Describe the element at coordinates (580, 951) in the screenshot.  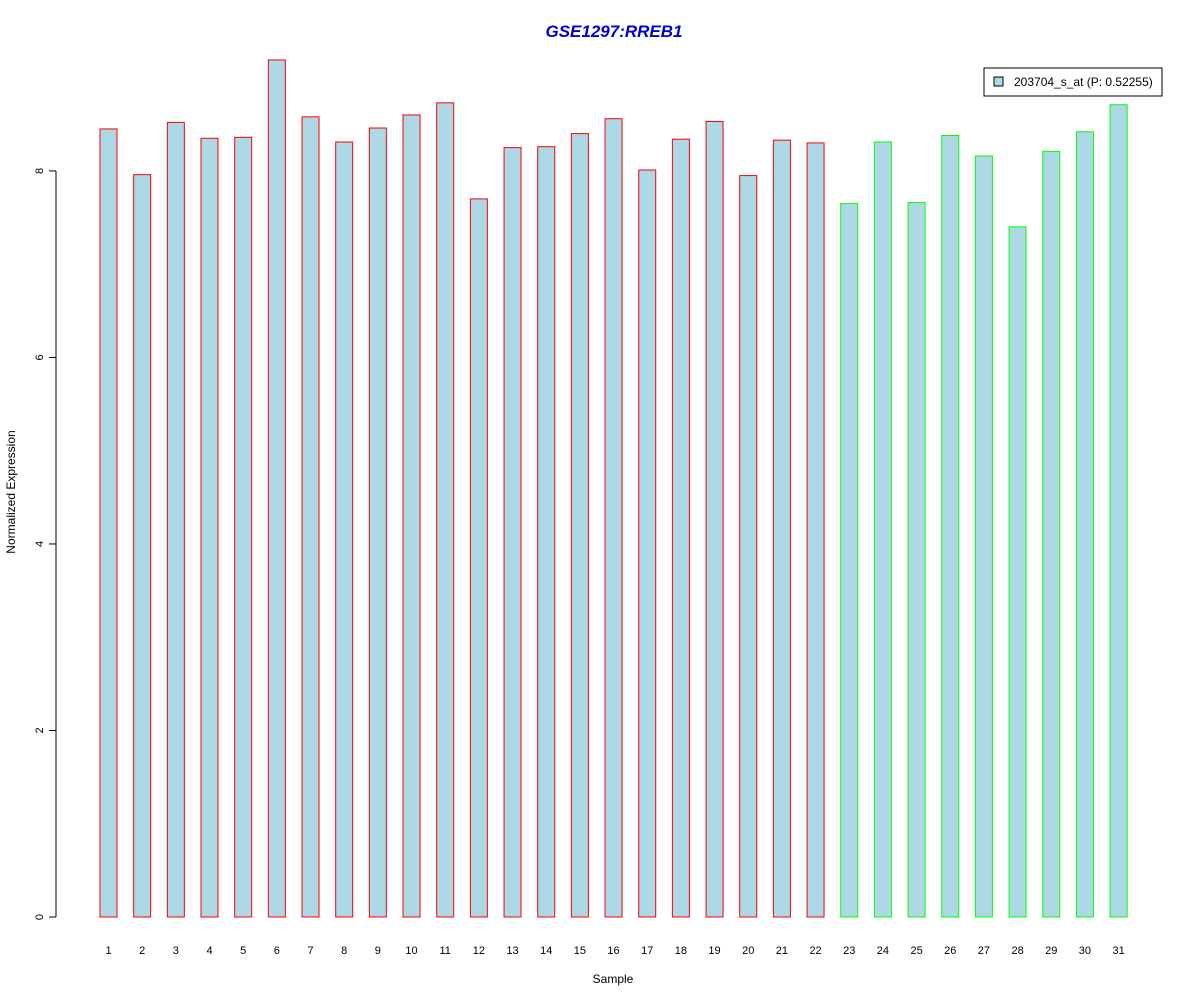
I see `x-tick-label: 15` at that location.